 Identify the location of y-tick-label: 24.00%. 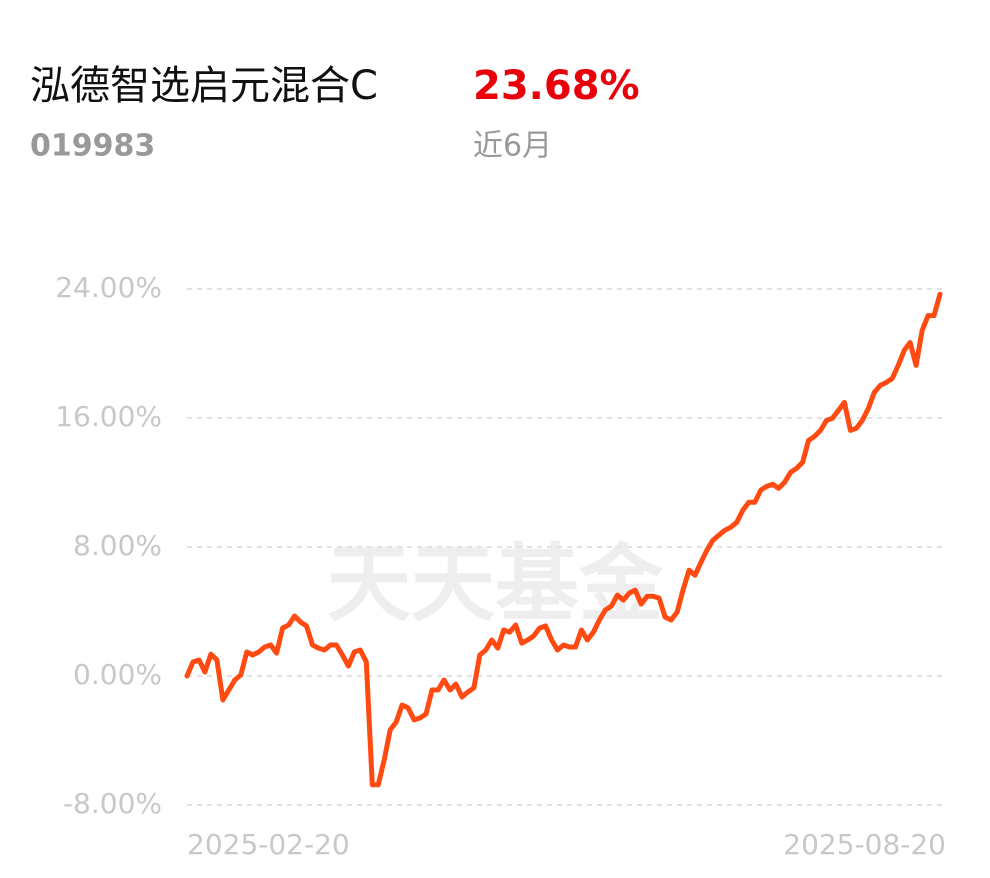
(108, 287).